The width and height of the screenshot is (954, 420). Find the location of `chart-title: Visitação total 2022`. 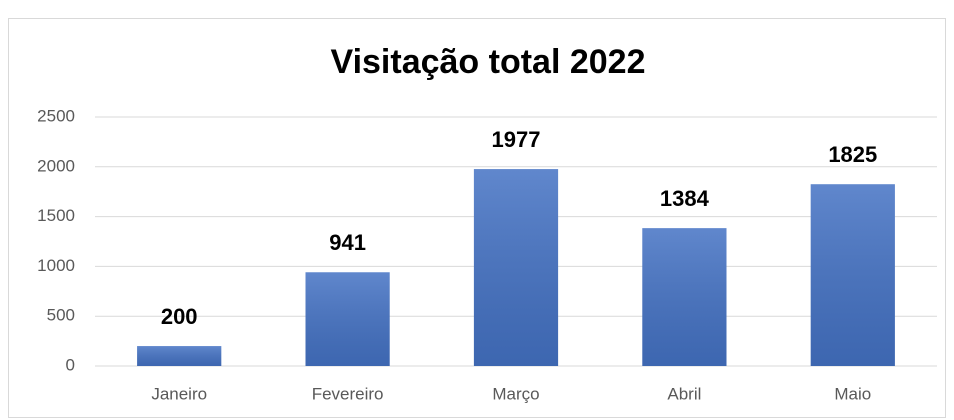

chart-title: Visitação total 2022 is located at coordinates (488, 62).